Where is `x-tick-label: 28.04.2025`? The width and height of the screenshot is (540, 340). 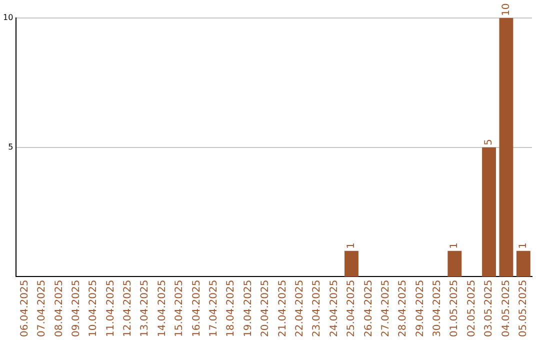 x-tick-label: 28.04.2025 is located at coordinates (403, 309).